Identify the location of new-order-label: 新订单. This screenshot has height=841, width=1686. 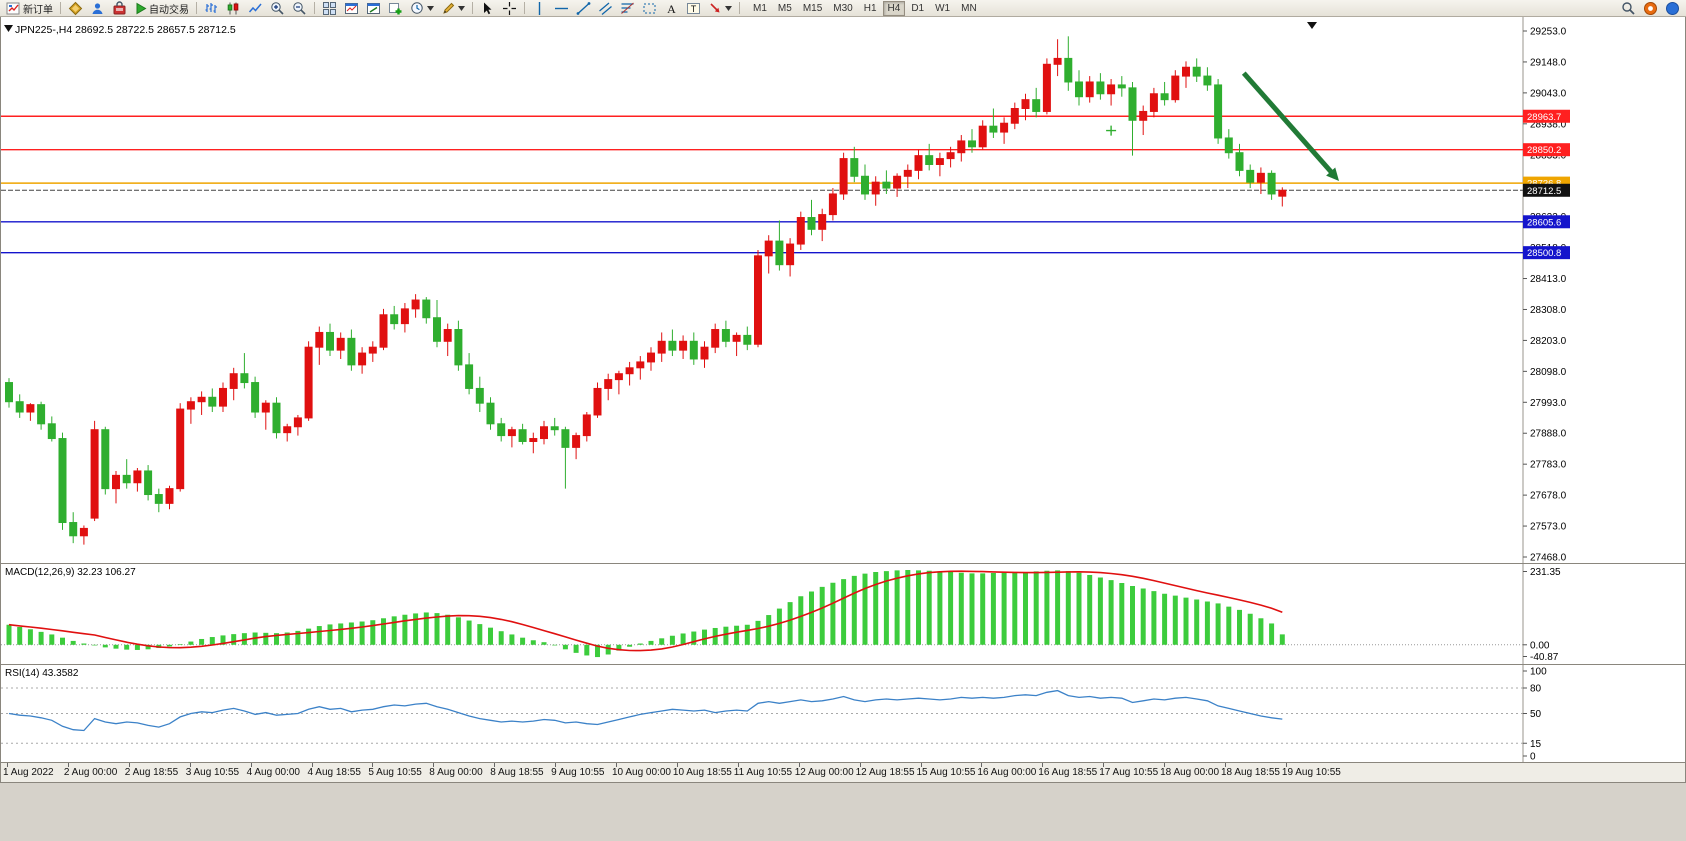
(38, 10).